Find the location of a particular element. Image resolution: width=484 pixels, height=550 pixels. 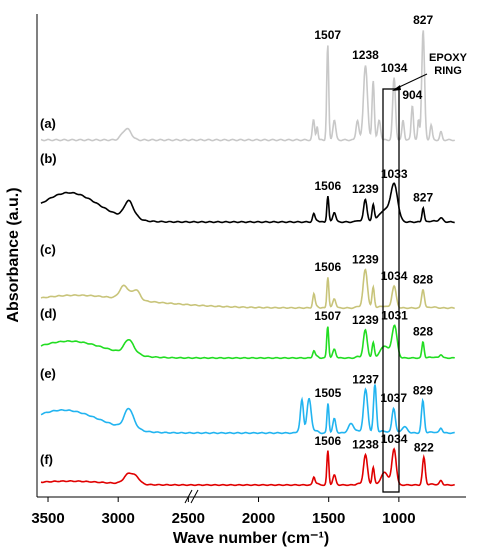

peak-label-a-827: 827 is located at coordinates (423, 20).